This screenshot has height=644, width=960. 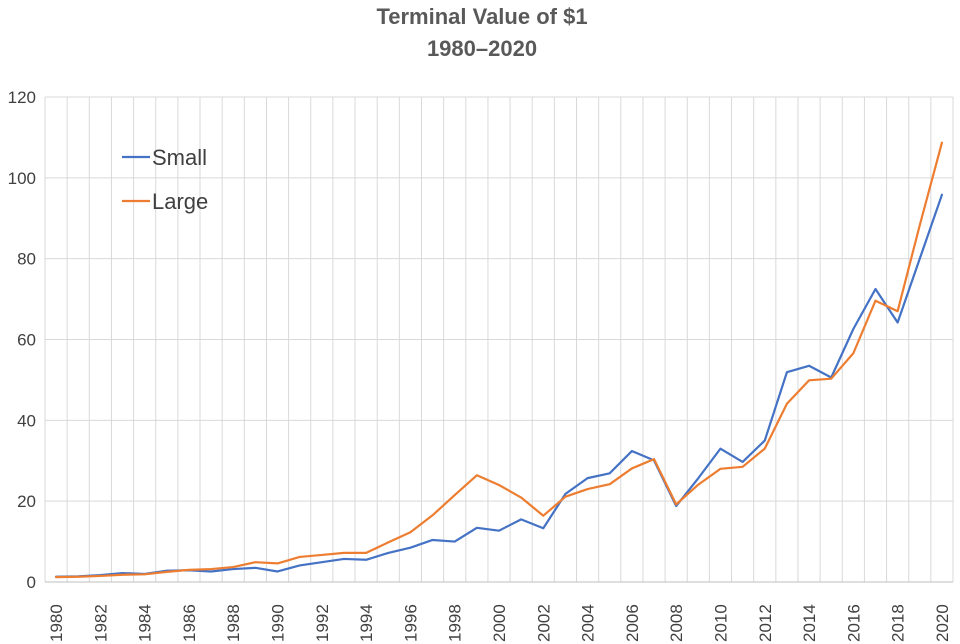 I want to click on x-tick-label: 2002, so click(x=543, y=623).